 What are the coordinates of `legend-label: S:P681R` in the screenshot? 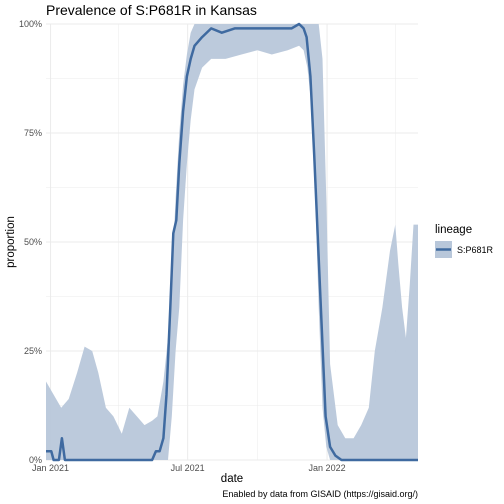 It's located at (475, 250).